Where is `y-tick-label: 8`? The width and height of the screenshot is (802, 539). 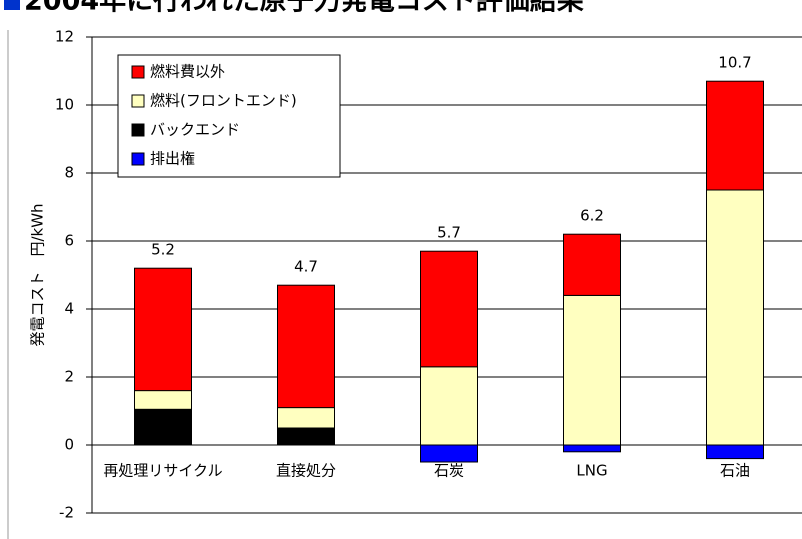 y-tick-label: 8 is located at coordinates (69, 173).